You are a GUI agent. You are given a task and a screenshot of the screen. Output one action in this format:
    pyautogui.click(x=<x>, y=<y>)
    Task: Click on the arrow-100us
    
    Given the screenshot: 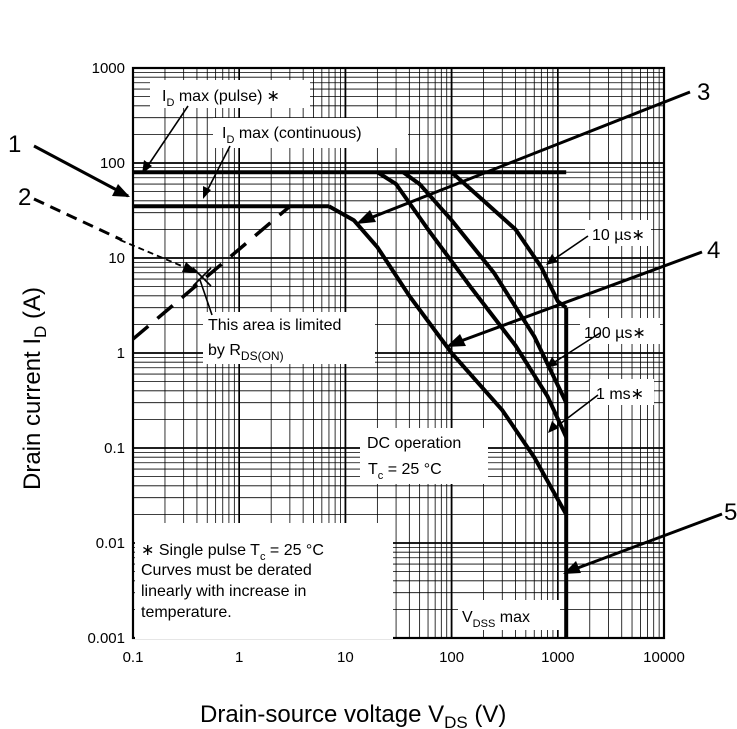 What is the action you would take?
    pyautogui.click(x=575, y=349)
    